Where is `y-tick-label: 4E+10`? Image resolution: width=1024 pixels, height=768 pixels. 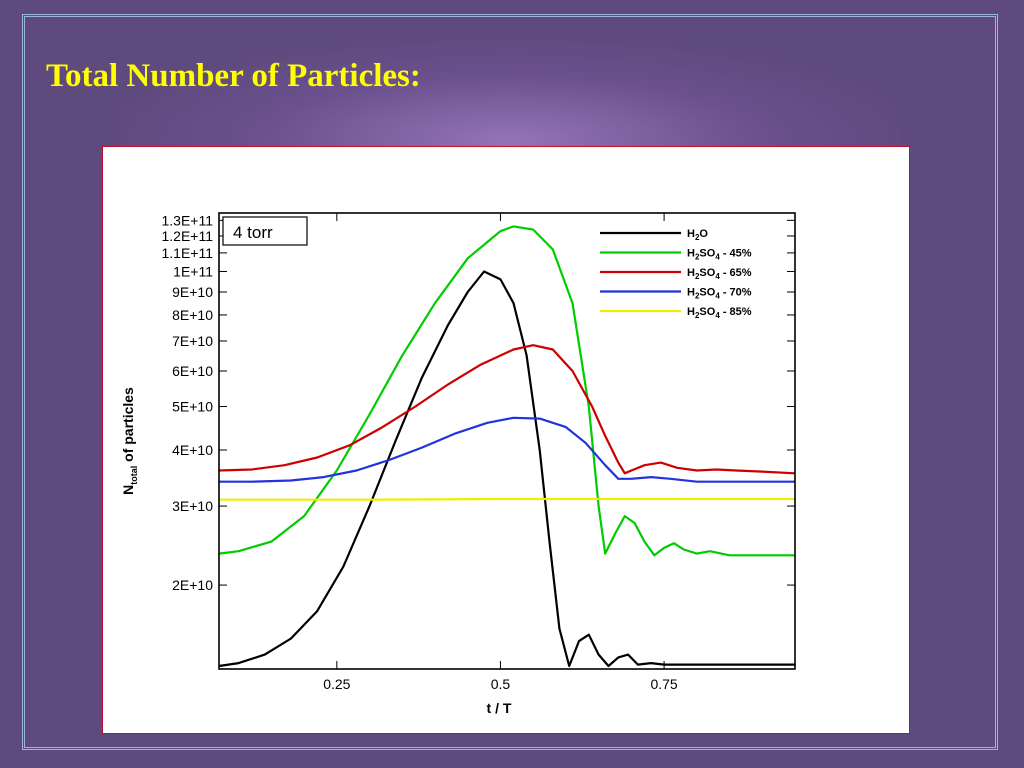 y-tick-label: 4E+10 is located at coordinates (192, 450).